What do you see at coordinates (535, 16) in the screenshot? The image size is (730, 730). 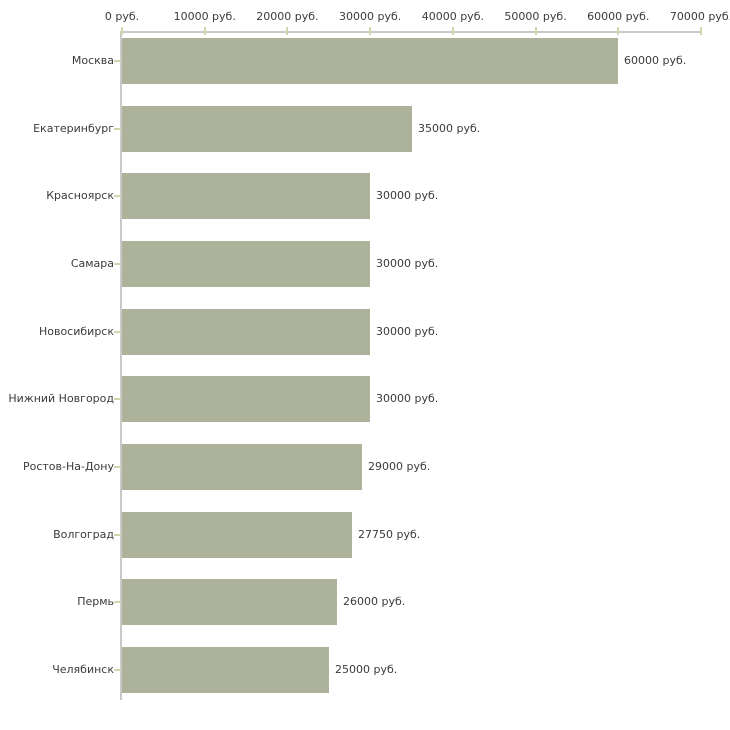 I see `x-axis-tick-label: 50000 руб.` at bounding box center [535, 16].